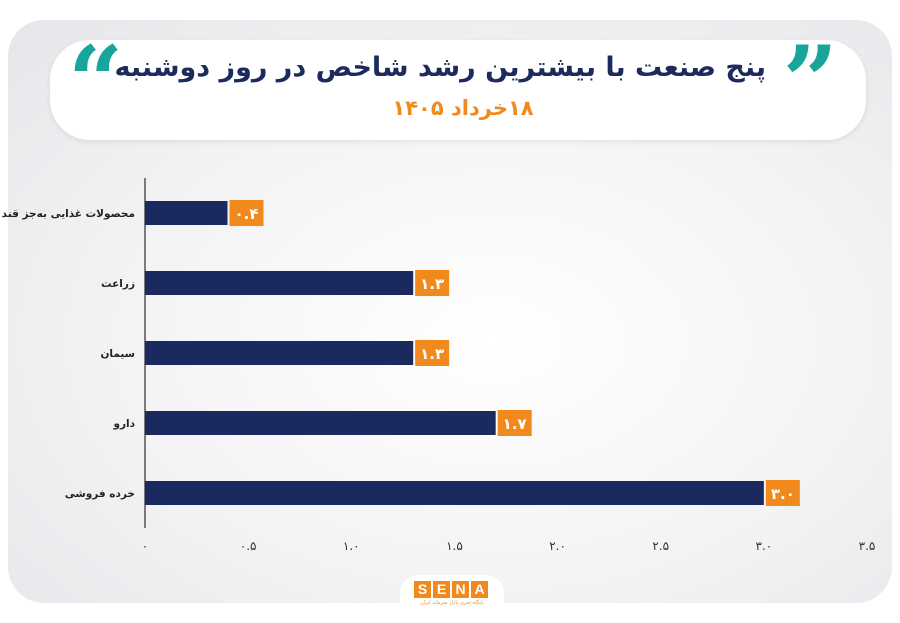  Describe the element at coordinates (451, 589) in the screenshot. I see `logo-mark: S E N A` at that location.